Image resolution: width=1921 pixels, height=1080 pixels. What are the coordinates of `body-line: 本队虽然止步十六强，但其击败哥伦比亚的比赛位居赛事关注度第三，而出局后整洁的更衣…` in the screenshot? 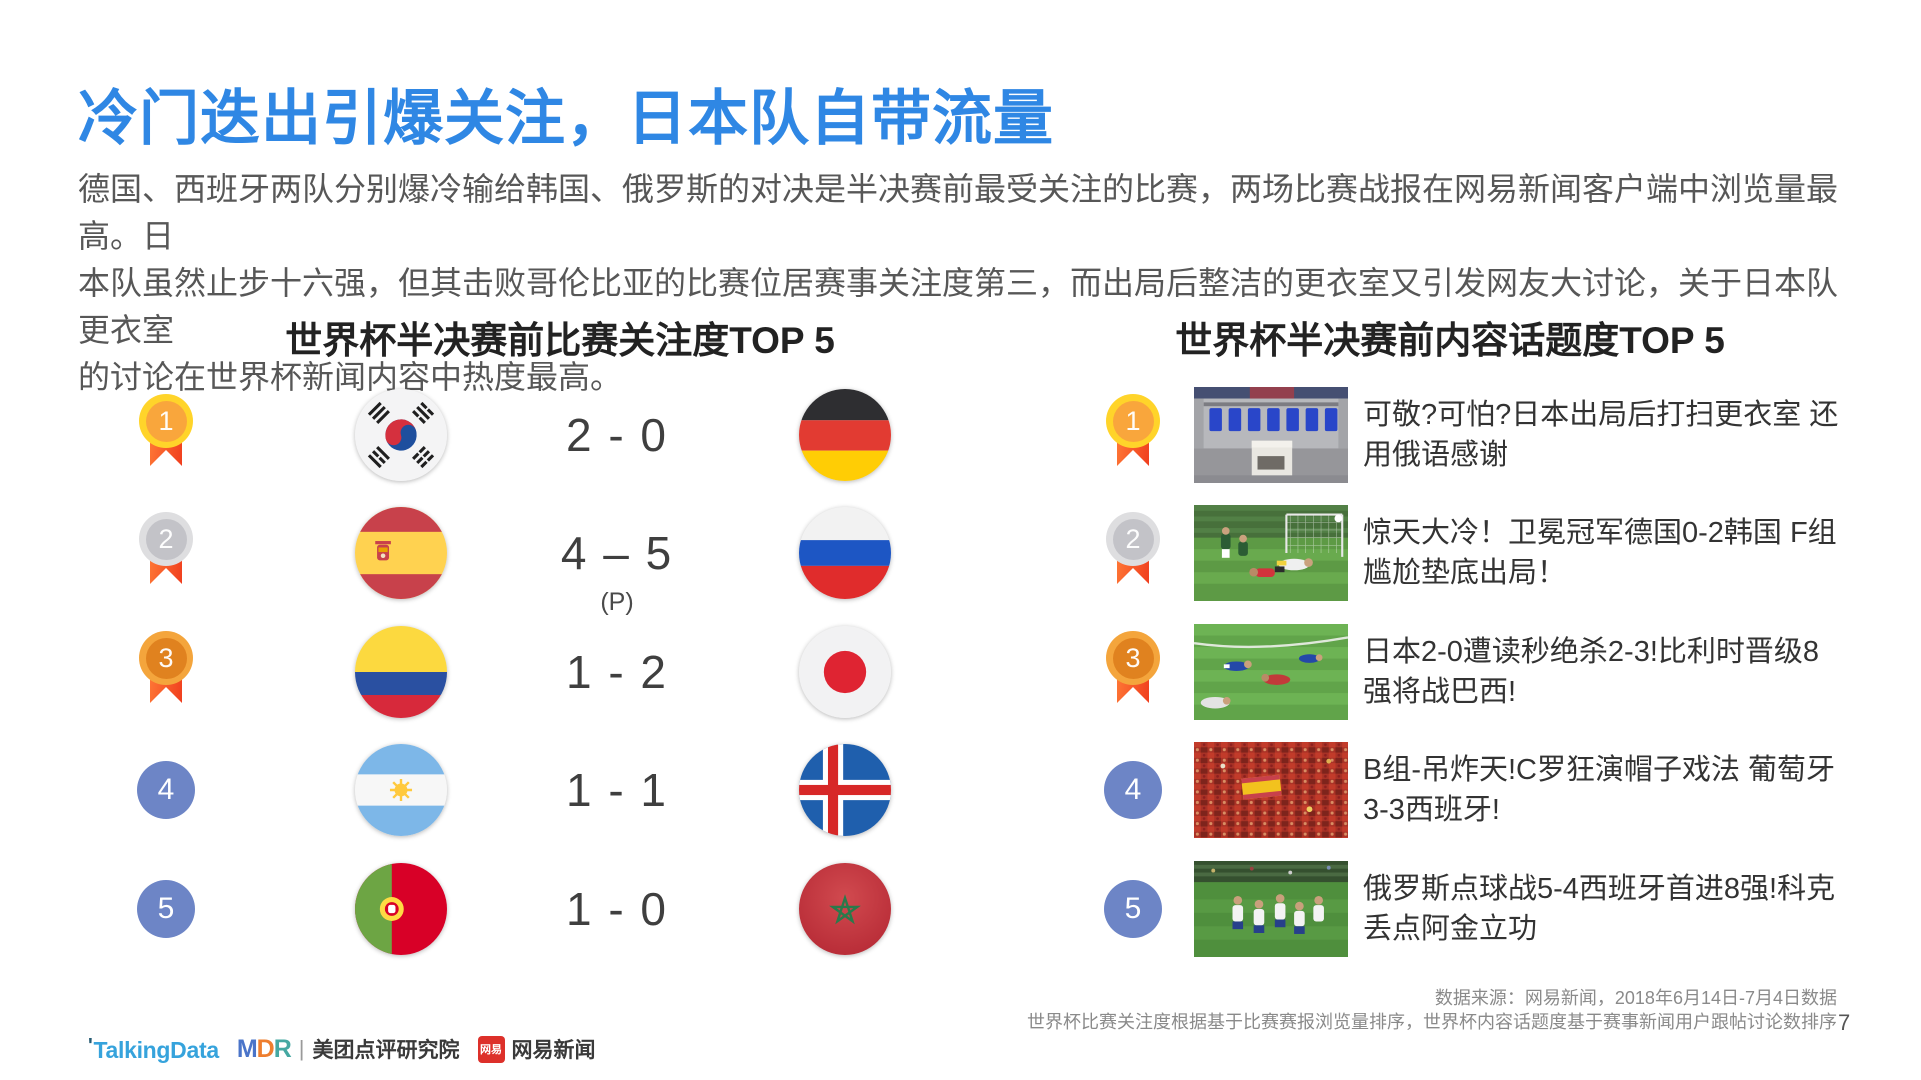 It's located at (958, 306).